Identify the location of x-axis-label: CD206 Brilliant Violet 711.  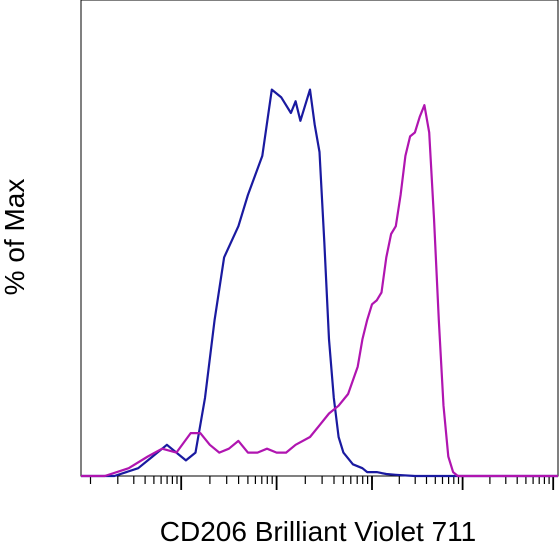
(318, 530).